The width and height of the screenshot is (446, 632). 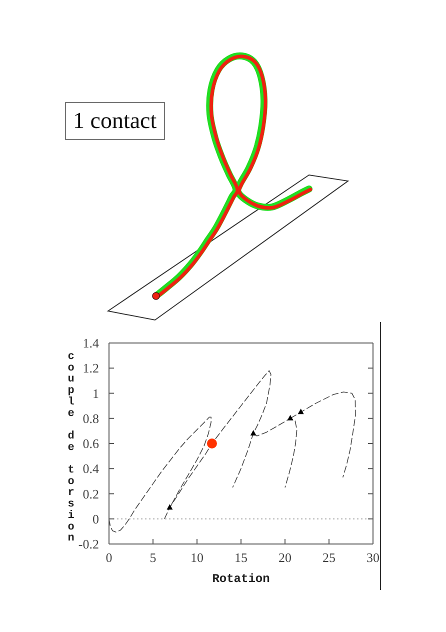 I want to click on x-tick-label: 0, so click(x=109, y=557).